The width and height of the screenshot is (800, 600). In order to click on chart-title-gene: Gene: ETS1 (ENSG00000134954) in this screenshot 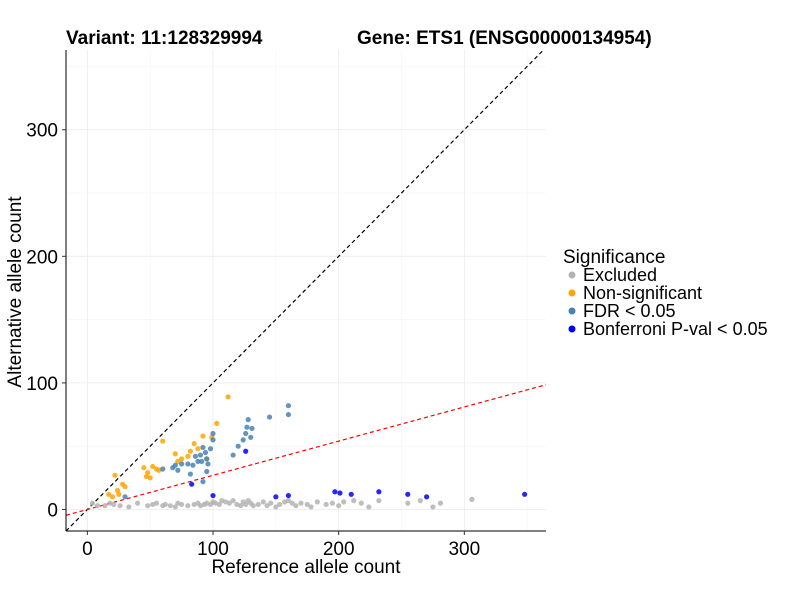, I will do `click(504, 38)`.